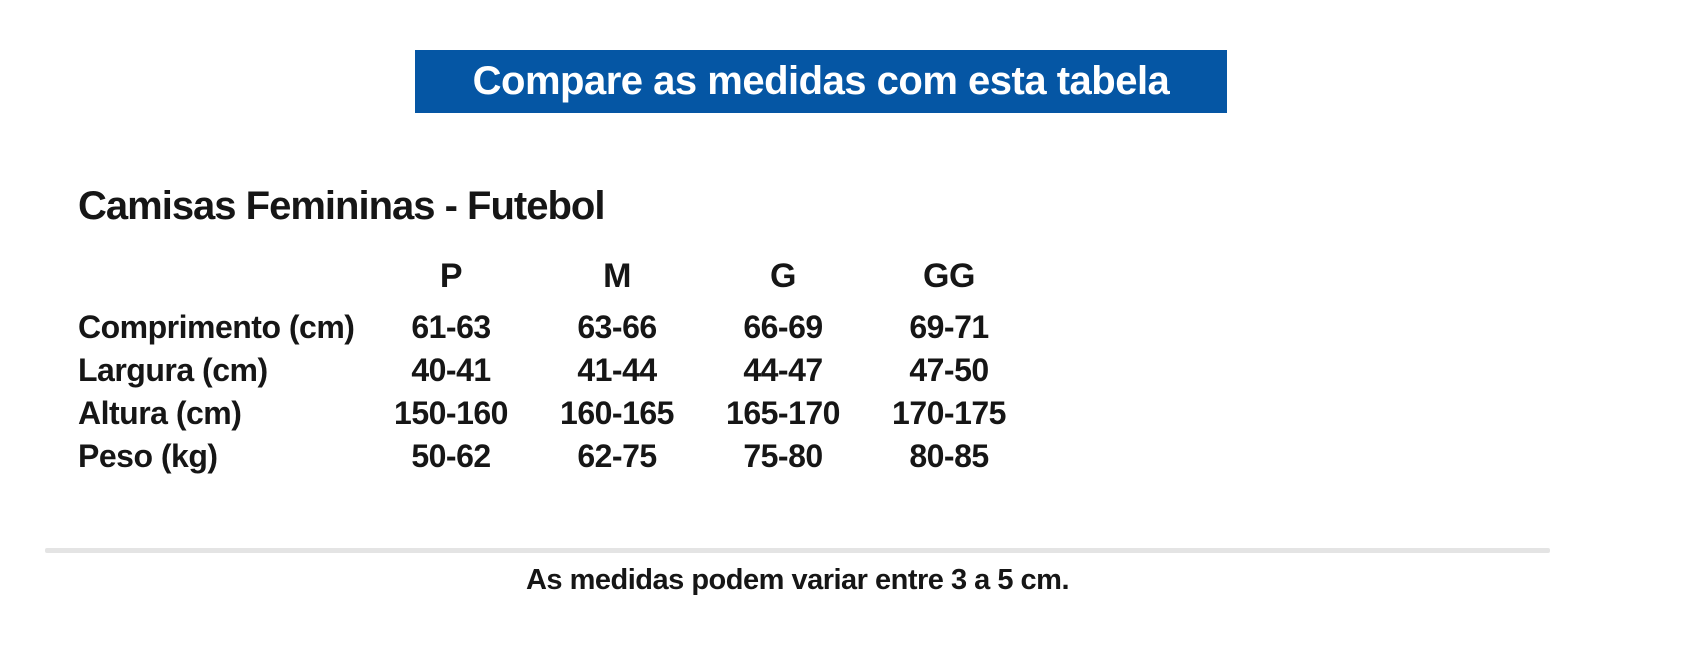 The width and height of the screenshot is (1696, 653). Describe the element at coordinates (173, 370) in the screenshot. I see `row-label-largura: Largura (cm)` at that location.